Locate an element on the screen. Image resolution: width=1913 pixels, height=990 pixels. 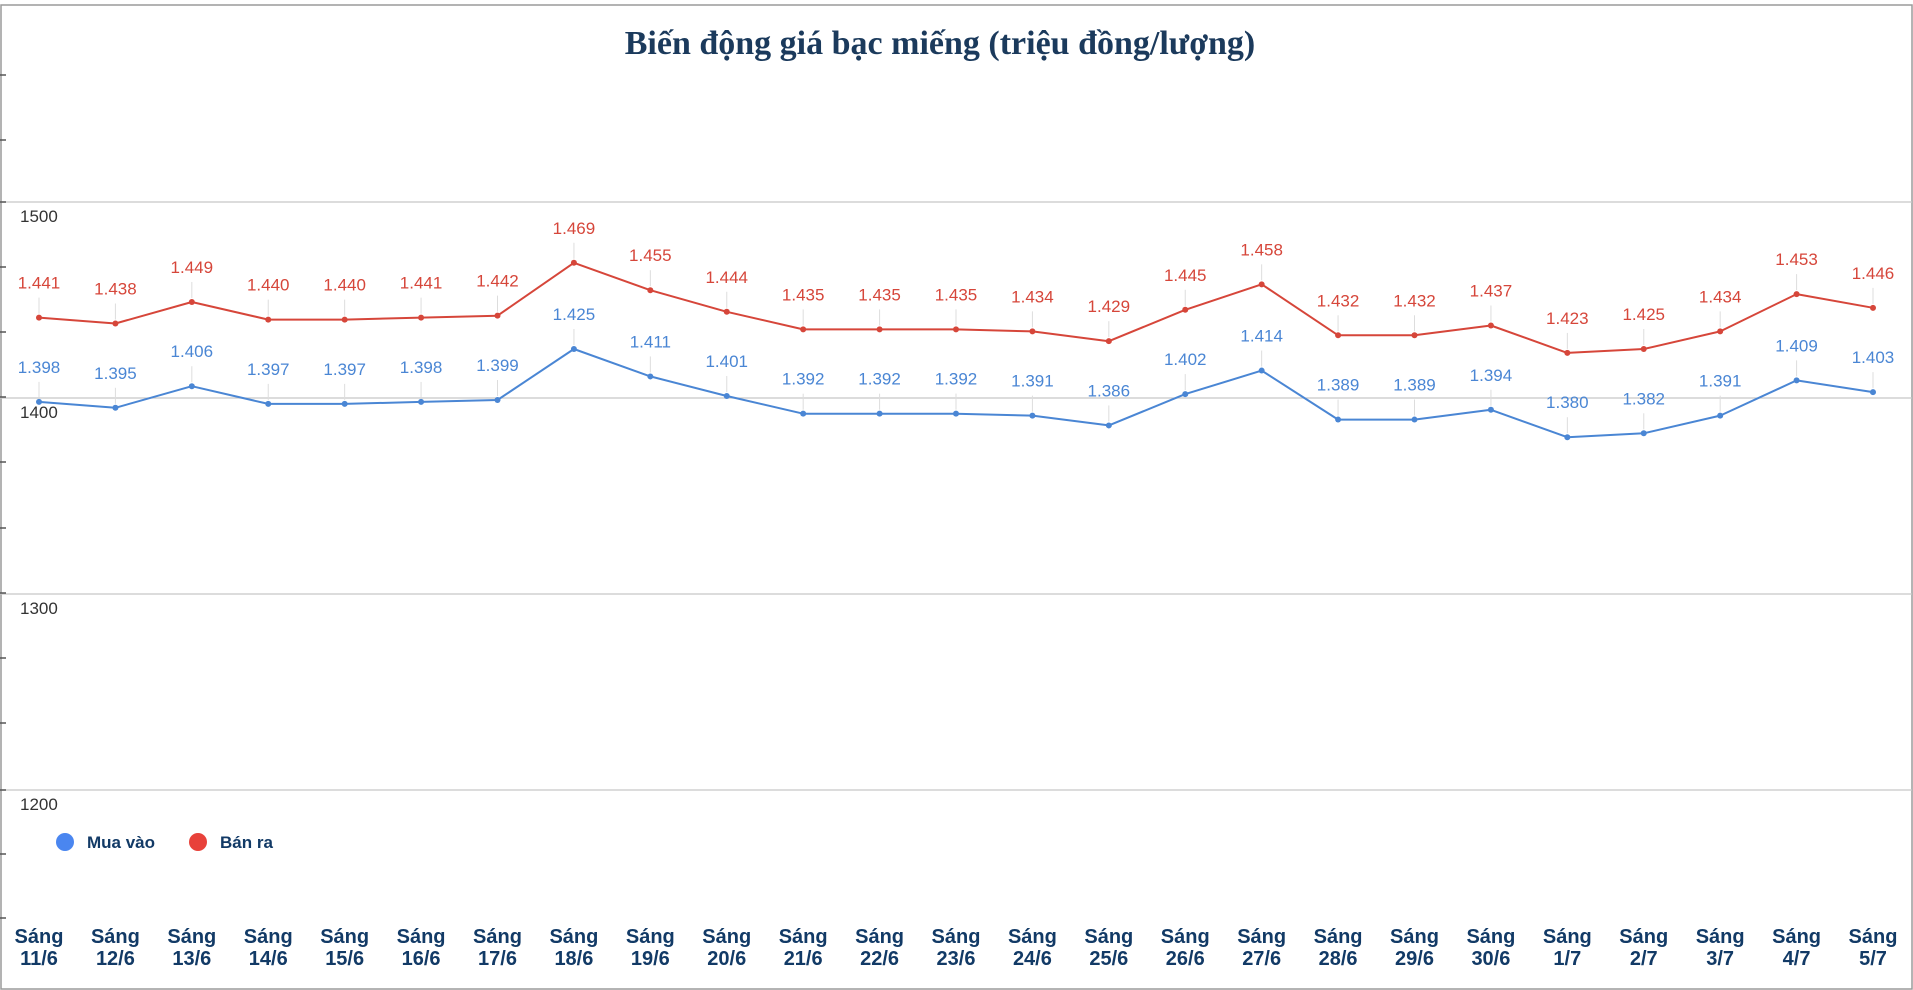
data-label: 1.401 is located at coordinates (726, 361).